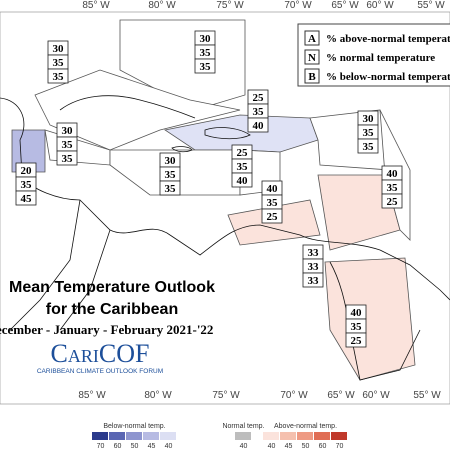  I want to click on colorbar-tick: 60, so click(118, 446).